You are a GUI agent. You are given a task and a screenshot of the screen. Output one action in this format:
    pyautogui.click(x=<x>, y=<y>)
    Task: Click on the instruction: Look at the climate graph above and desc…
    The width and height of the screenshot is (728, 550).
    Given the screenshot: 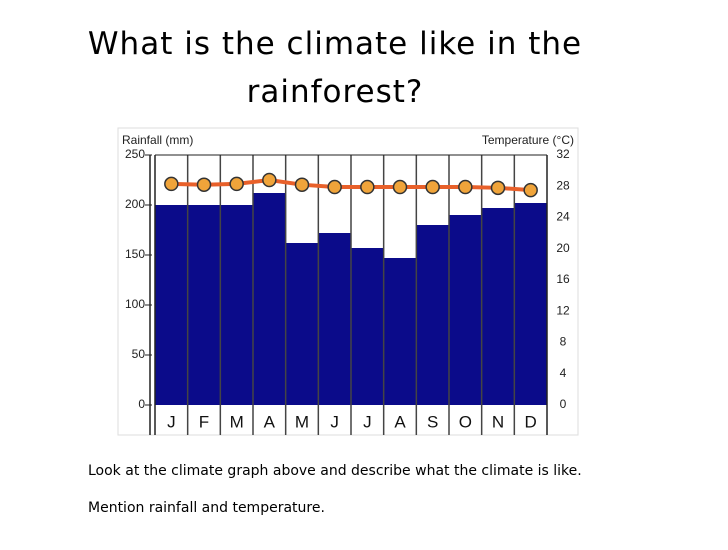 What is the action you would take?
    pyautogui.click(x=335, y=471)
    